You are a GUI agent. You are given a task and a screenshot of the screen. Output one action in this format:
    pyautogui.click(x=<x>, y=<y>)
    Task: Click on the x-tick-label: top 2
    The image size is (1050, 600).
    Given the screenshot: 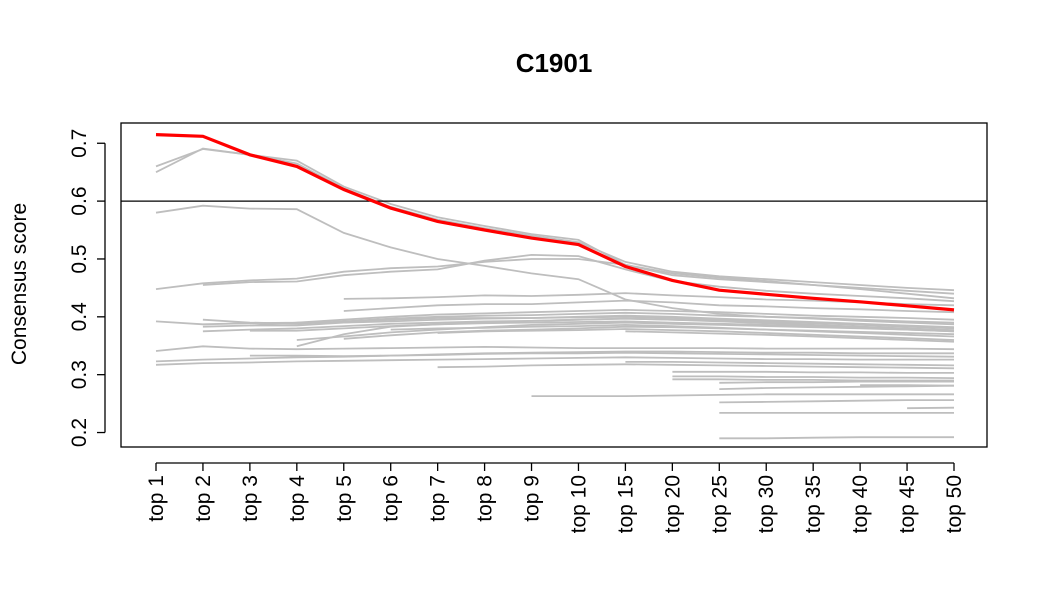 What is the action you would take?
    pyautogui.click(x=203, y=498)
    